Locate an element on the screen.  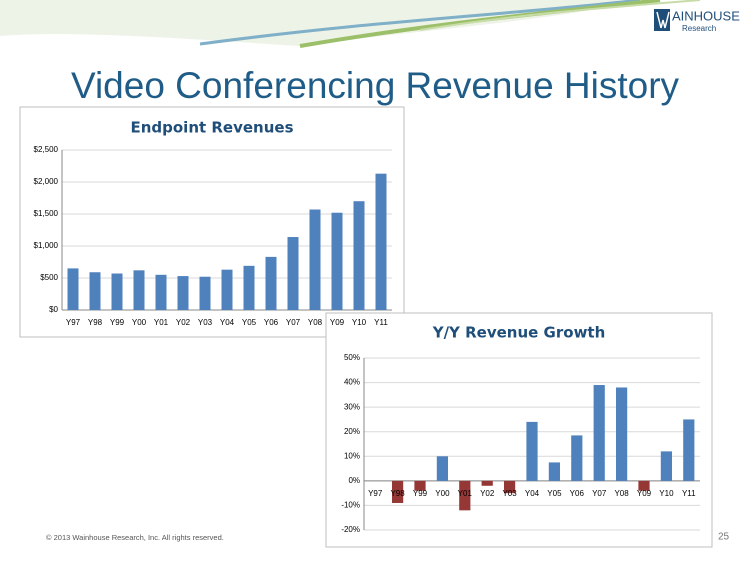
y-tick-label: $2,000 is located at coordinates (46, 181).